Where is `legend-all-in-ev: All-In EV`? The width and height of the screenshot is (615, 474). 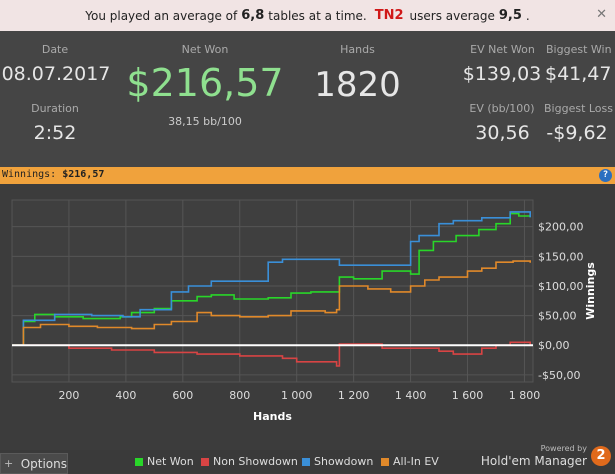
legend-all-in-ev: All-In EV is located at coordinates (410, 461).